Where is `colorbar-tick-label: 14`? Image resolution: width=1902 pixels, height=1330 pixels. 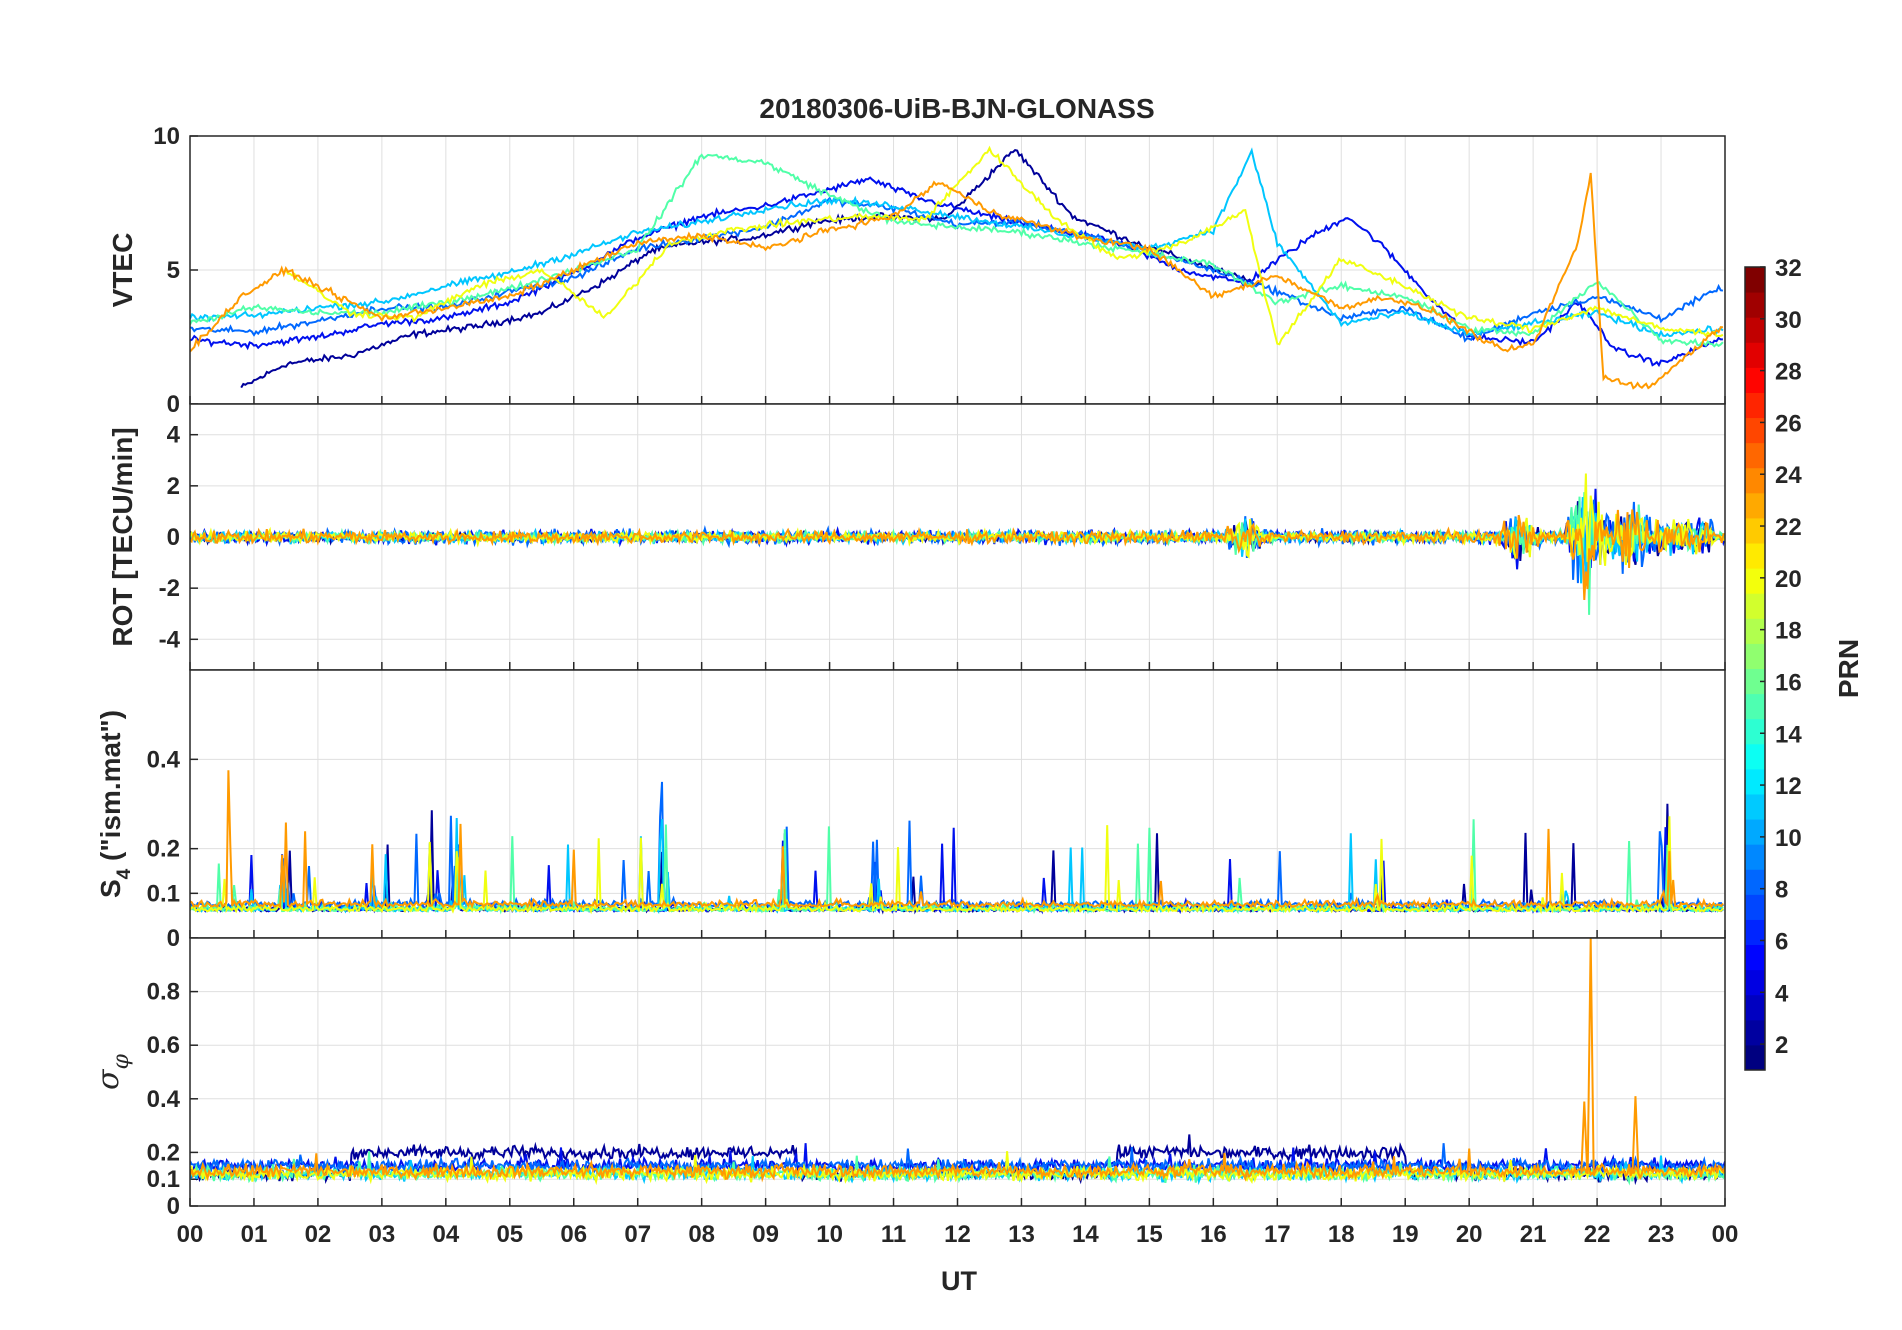
colorbar-tick-label: 14 is located at coordinates (1788, 734).